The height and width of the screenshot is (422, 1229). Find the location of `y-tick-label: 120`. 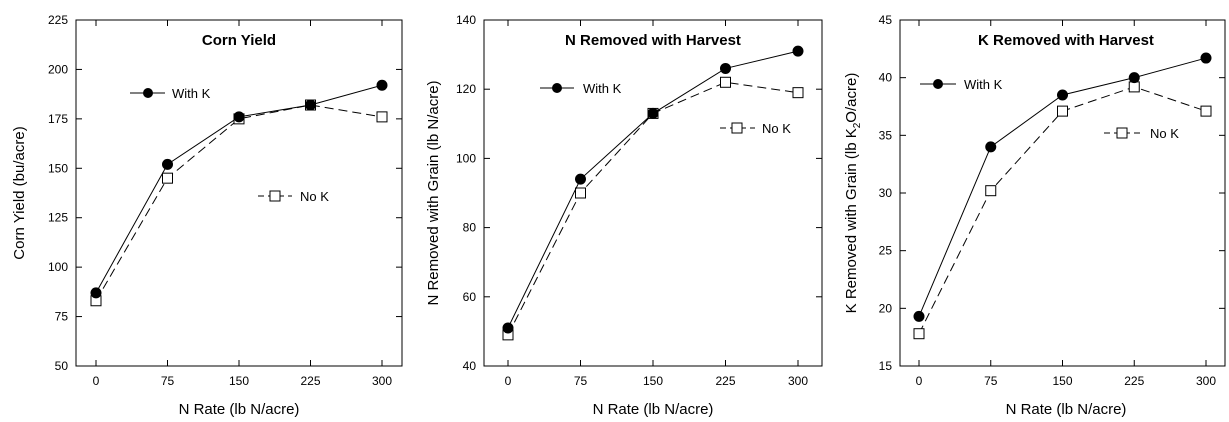

y-tick-label: 120 is located at coordinates (466, 89).